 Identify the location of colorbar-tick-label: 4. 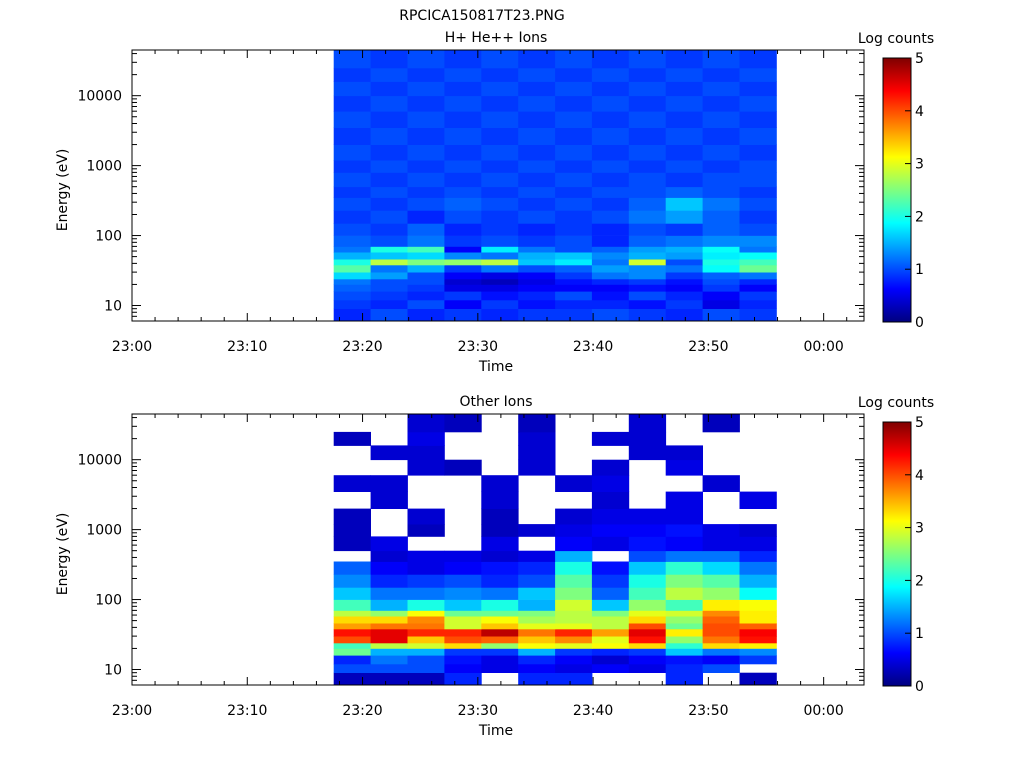
(919, 112).